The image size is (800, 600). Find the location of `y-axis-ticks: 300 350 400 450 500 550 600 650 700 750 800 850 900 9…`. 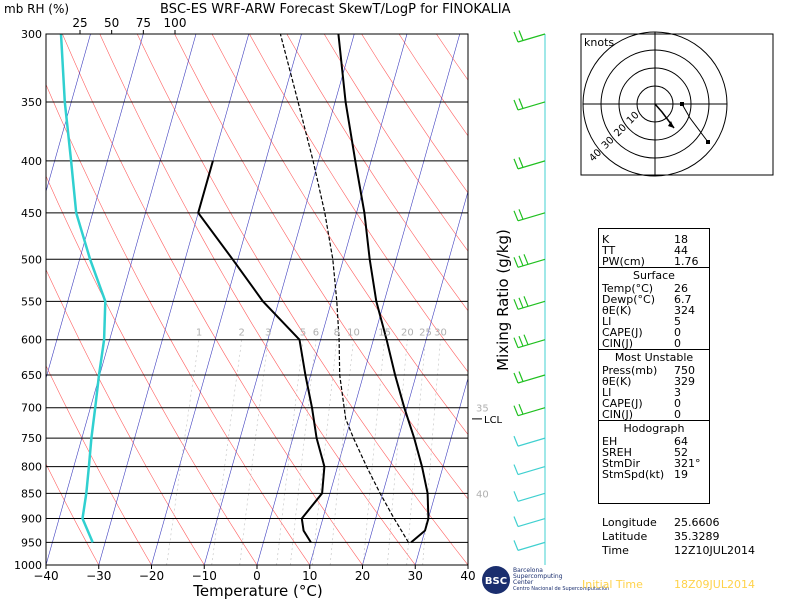

y-axis-ticks: 300 350 400 450 500 550 600 650 700 750 800 850 900 9… is located at coordinates (28, 300).